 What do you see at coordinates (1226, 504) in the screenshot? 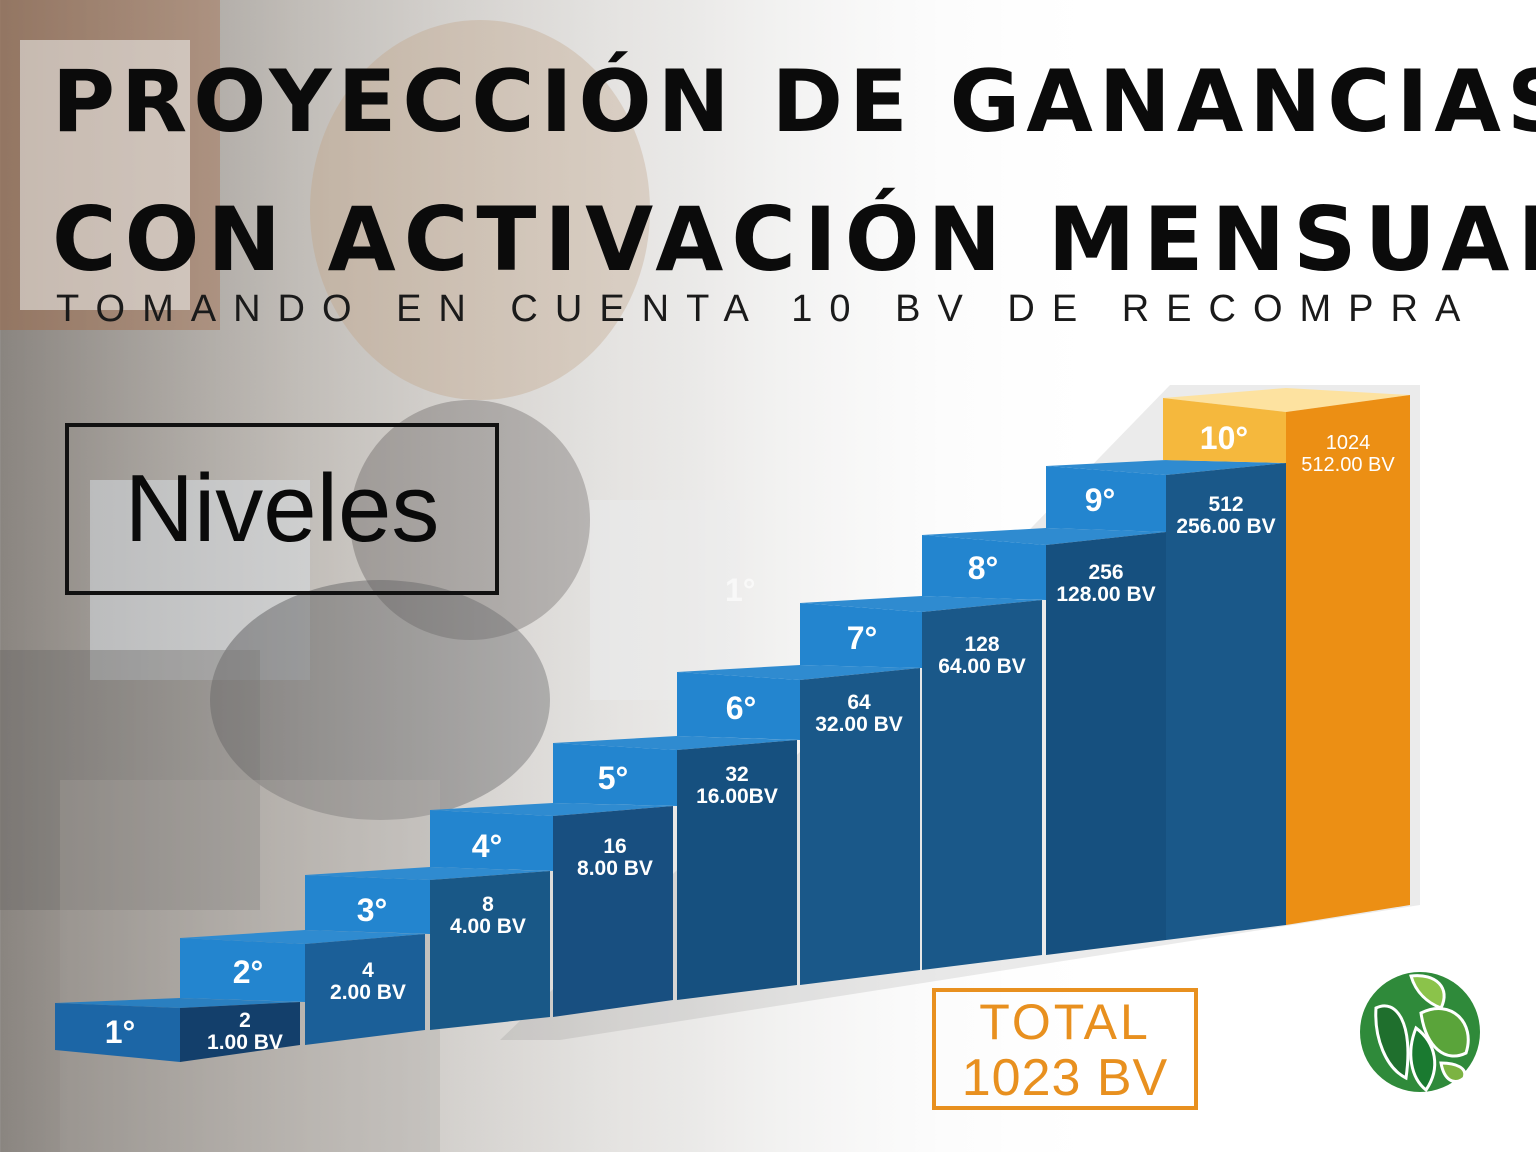
I see `count-9: 512` at bounding box center [1226, 504].